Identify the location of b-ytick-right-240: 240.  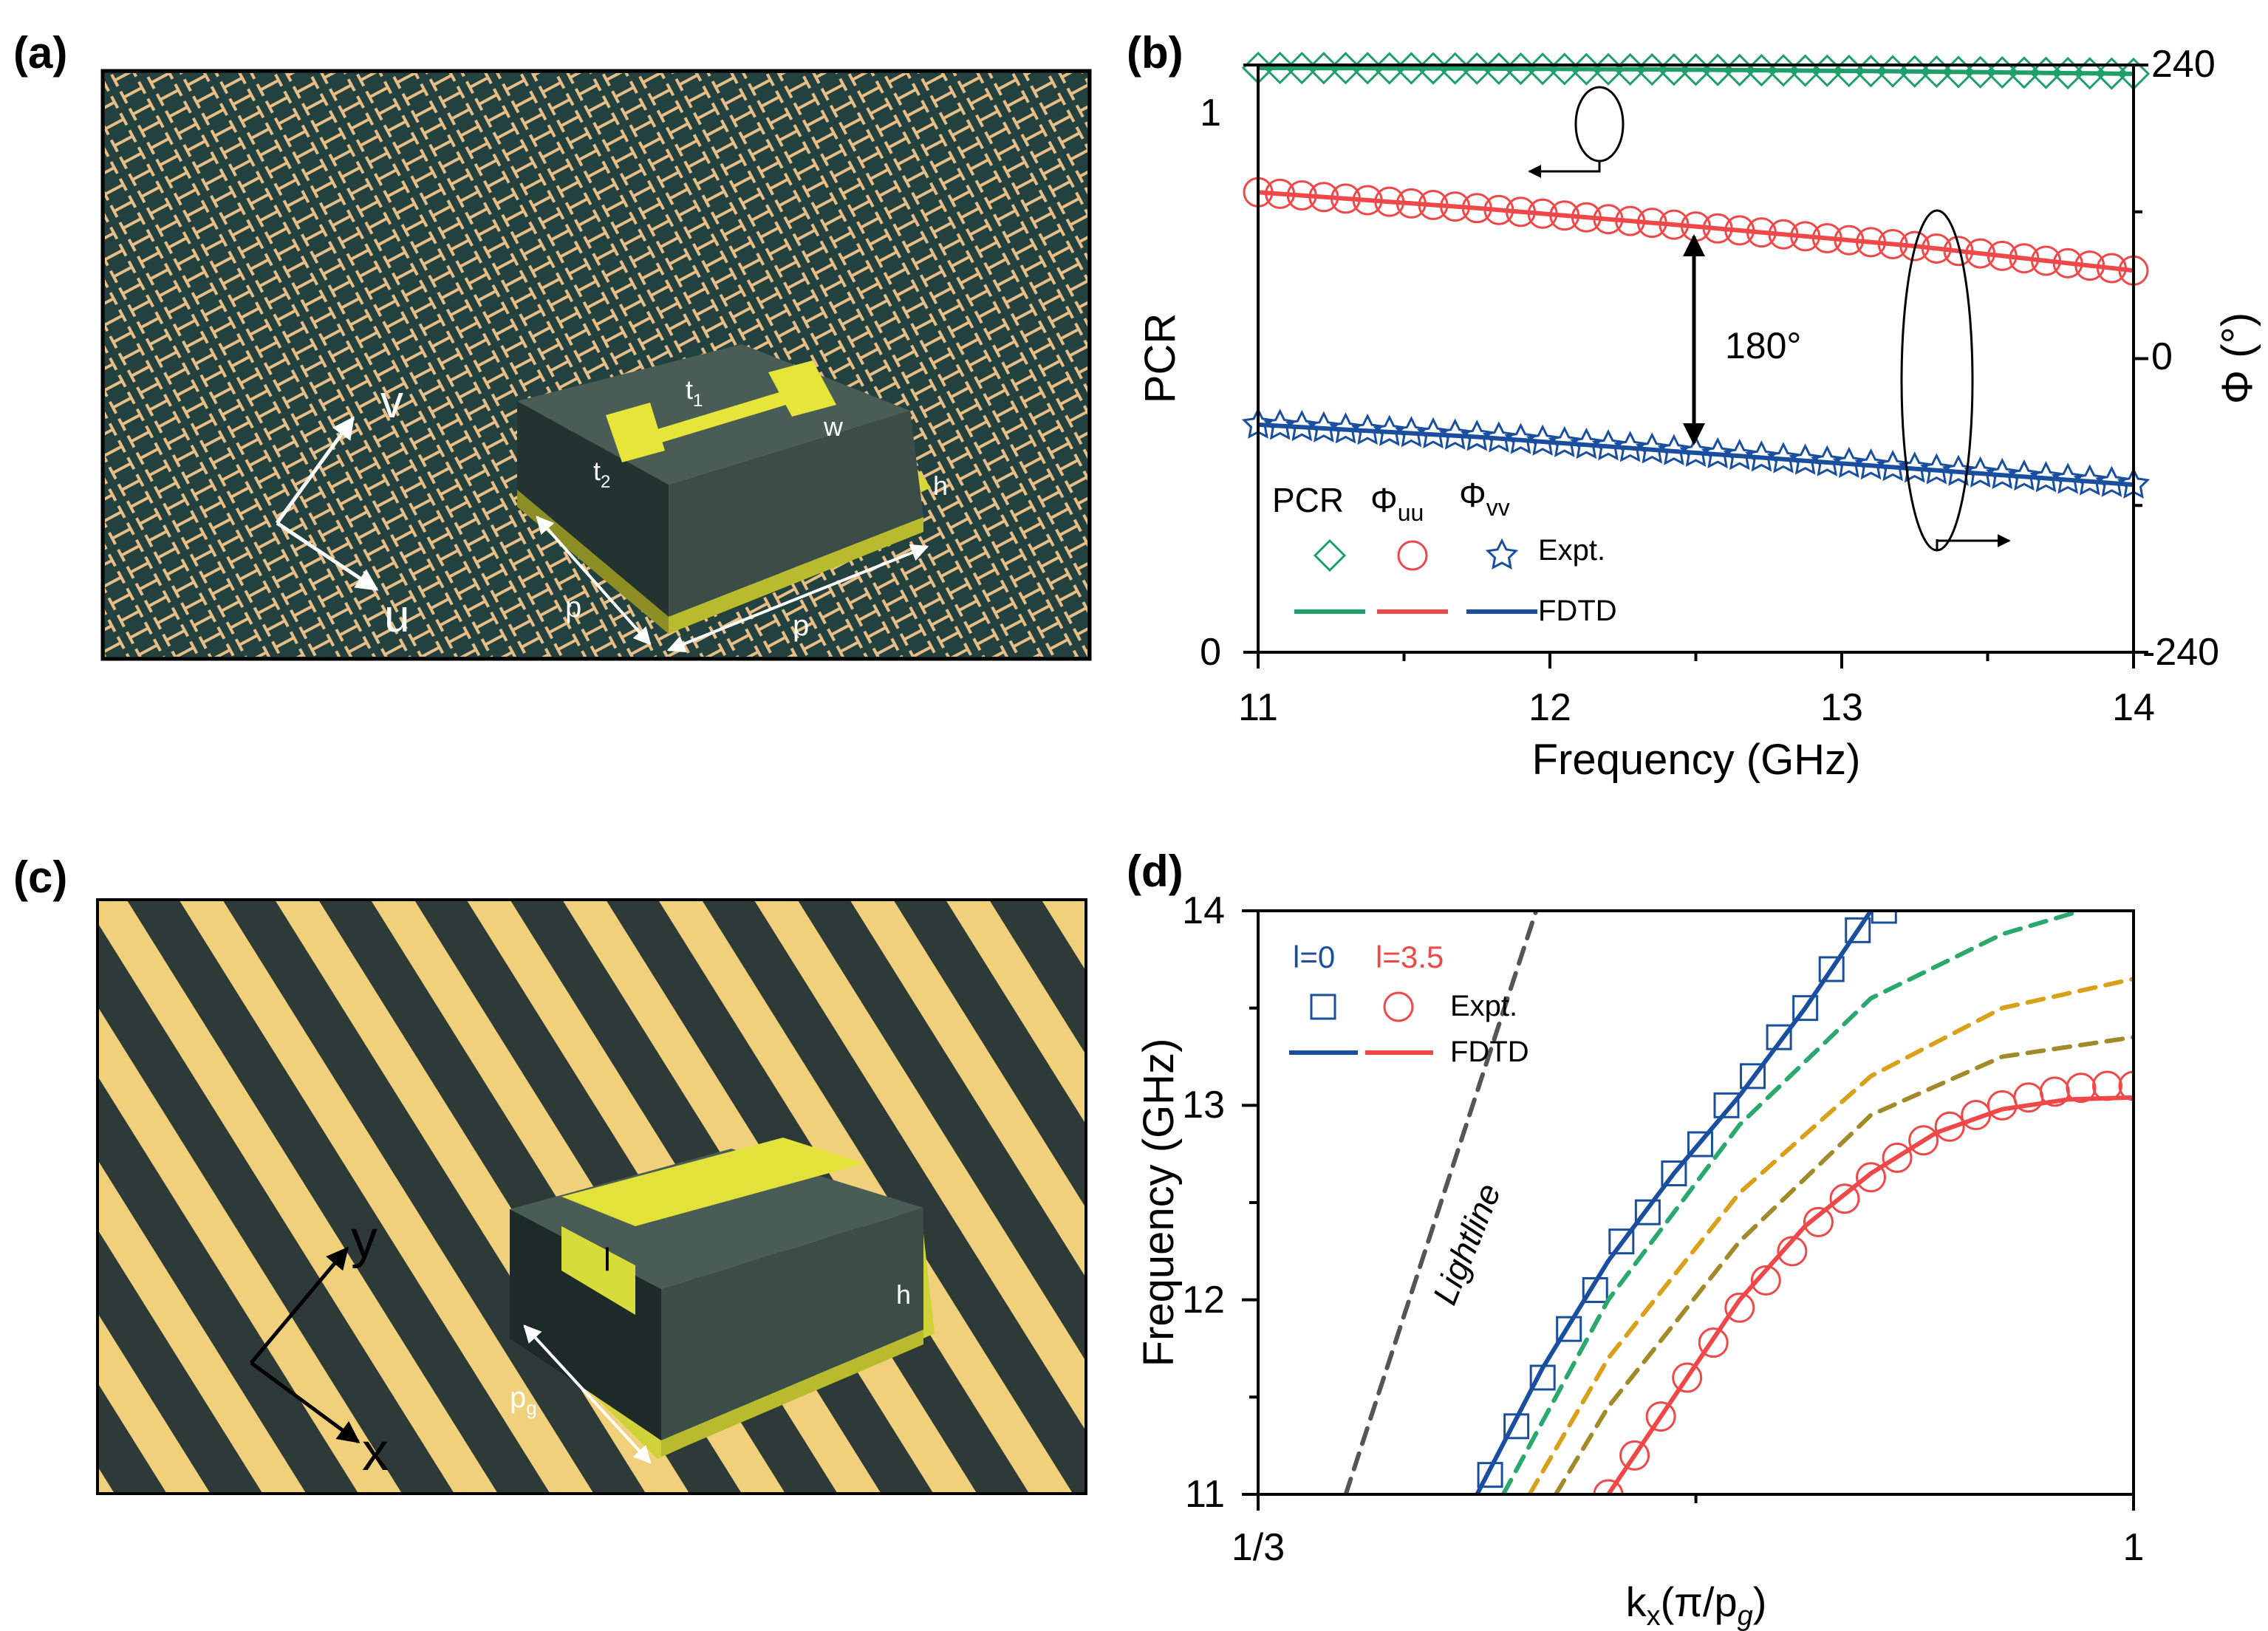
(2183, 64).